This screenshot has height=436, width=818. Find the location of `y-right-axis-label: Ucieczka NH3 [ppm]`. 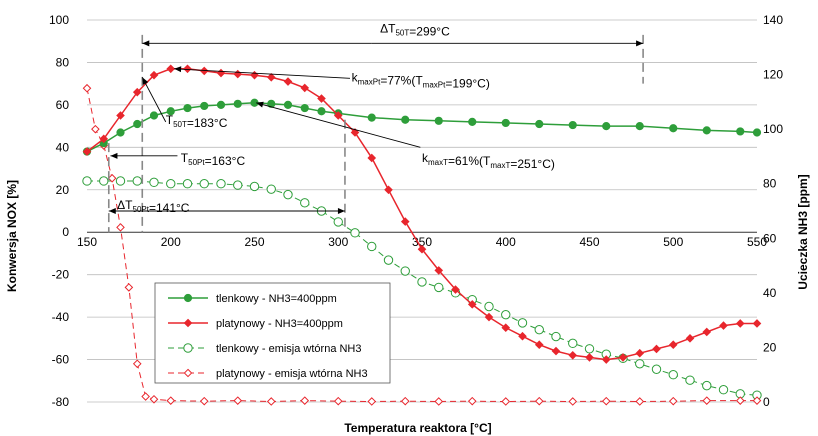

y-right-axis-label: Ucieczka NH3 [ppm] is located at coordinates (803, 231).